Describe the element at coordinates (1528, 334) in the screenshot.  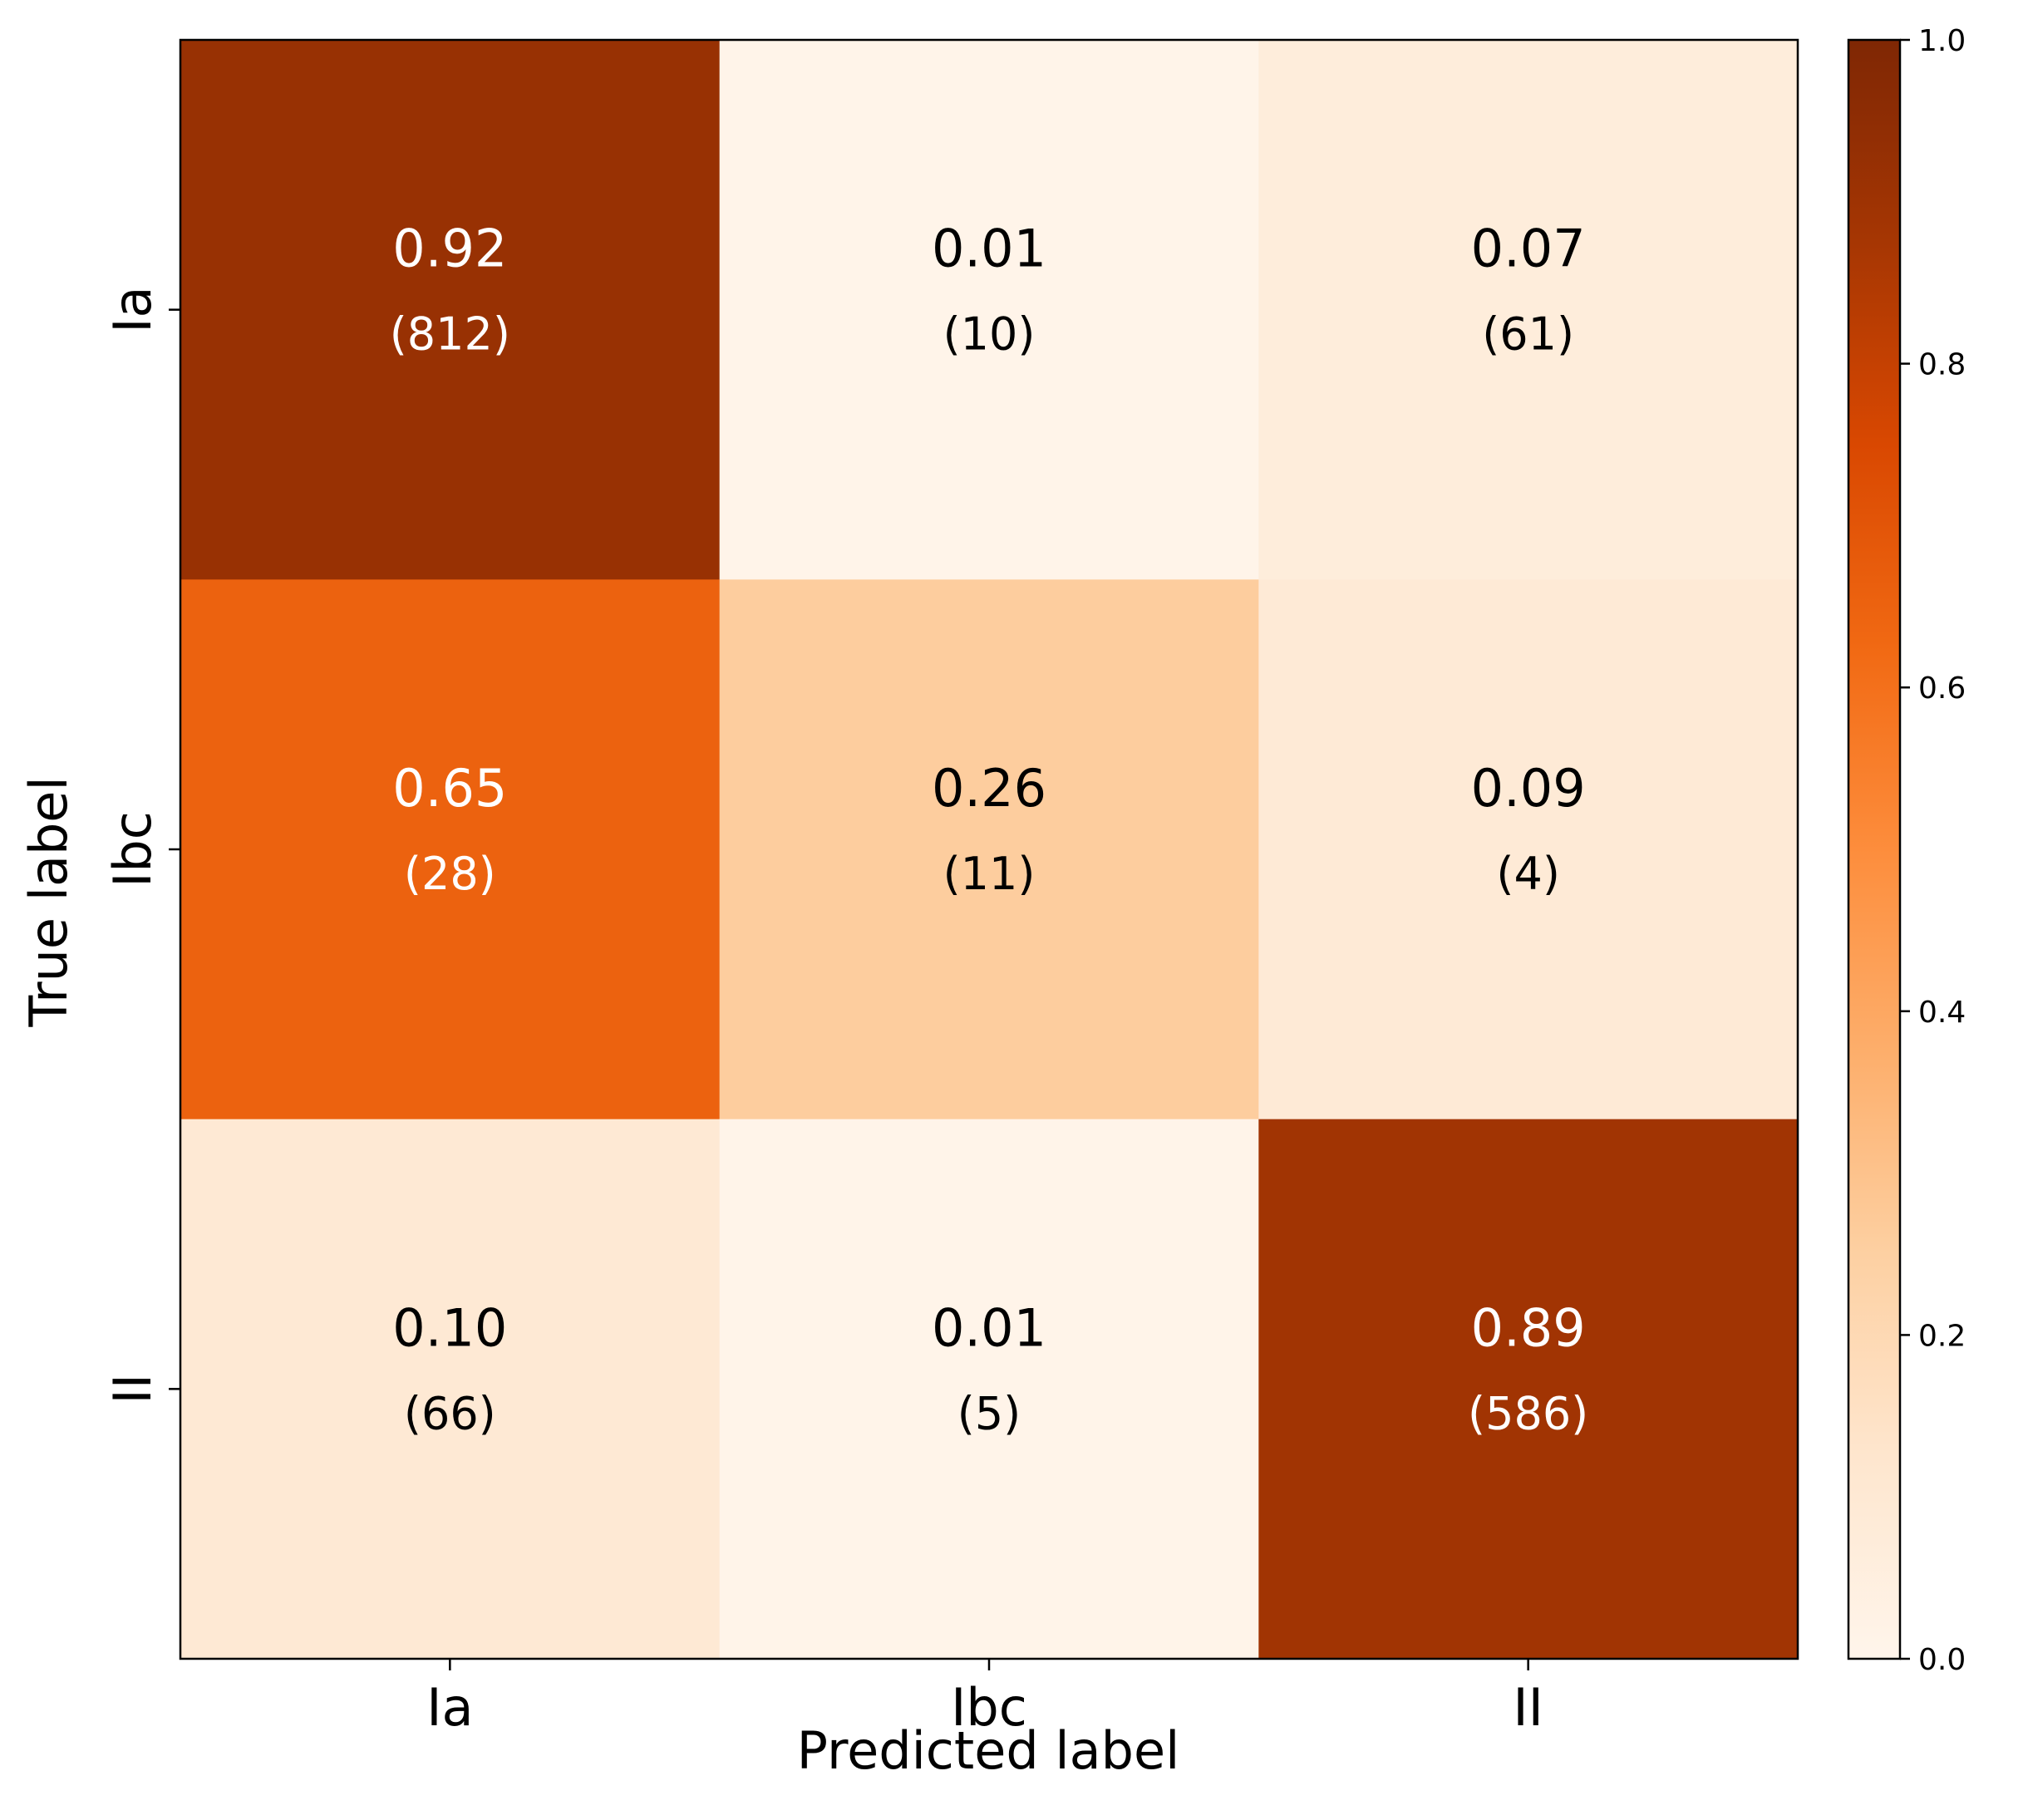
I see `cell-count-label: (61)` at that location.